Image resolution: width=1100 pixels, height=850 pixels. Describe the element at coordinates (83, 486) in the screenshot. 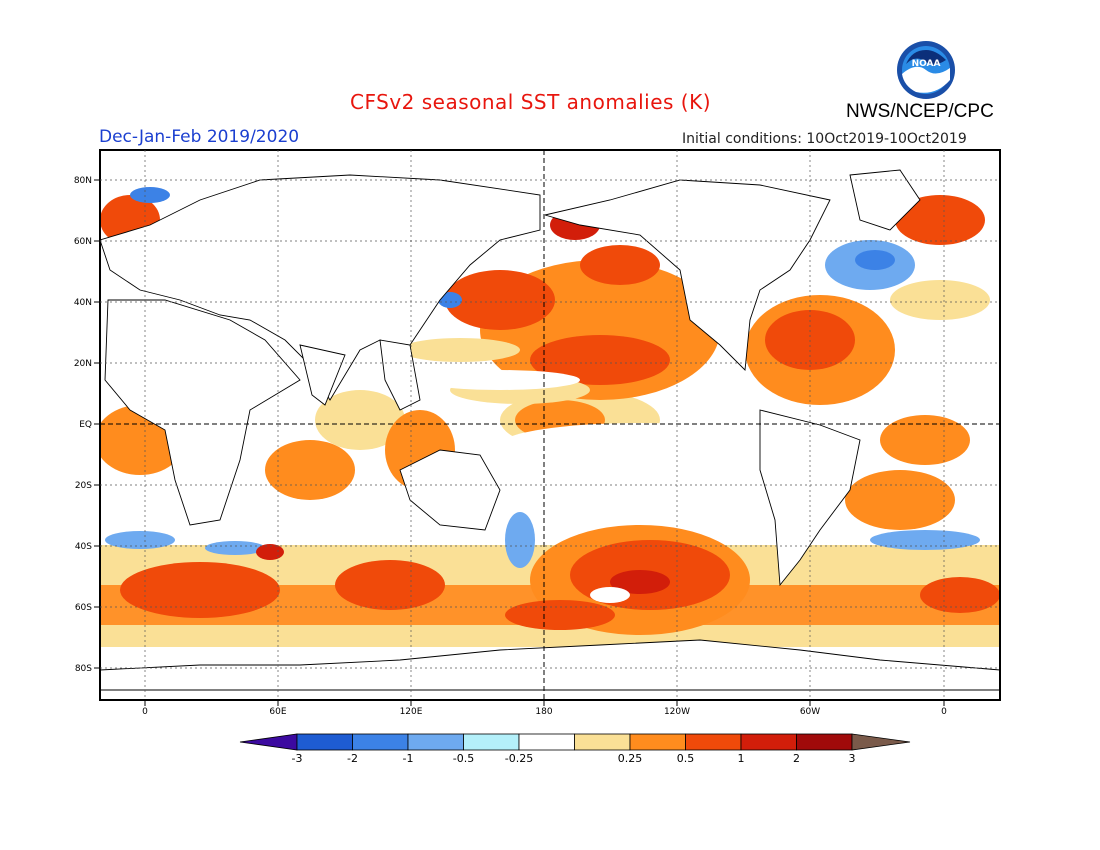

I see `lat-label: 20S` at that location.